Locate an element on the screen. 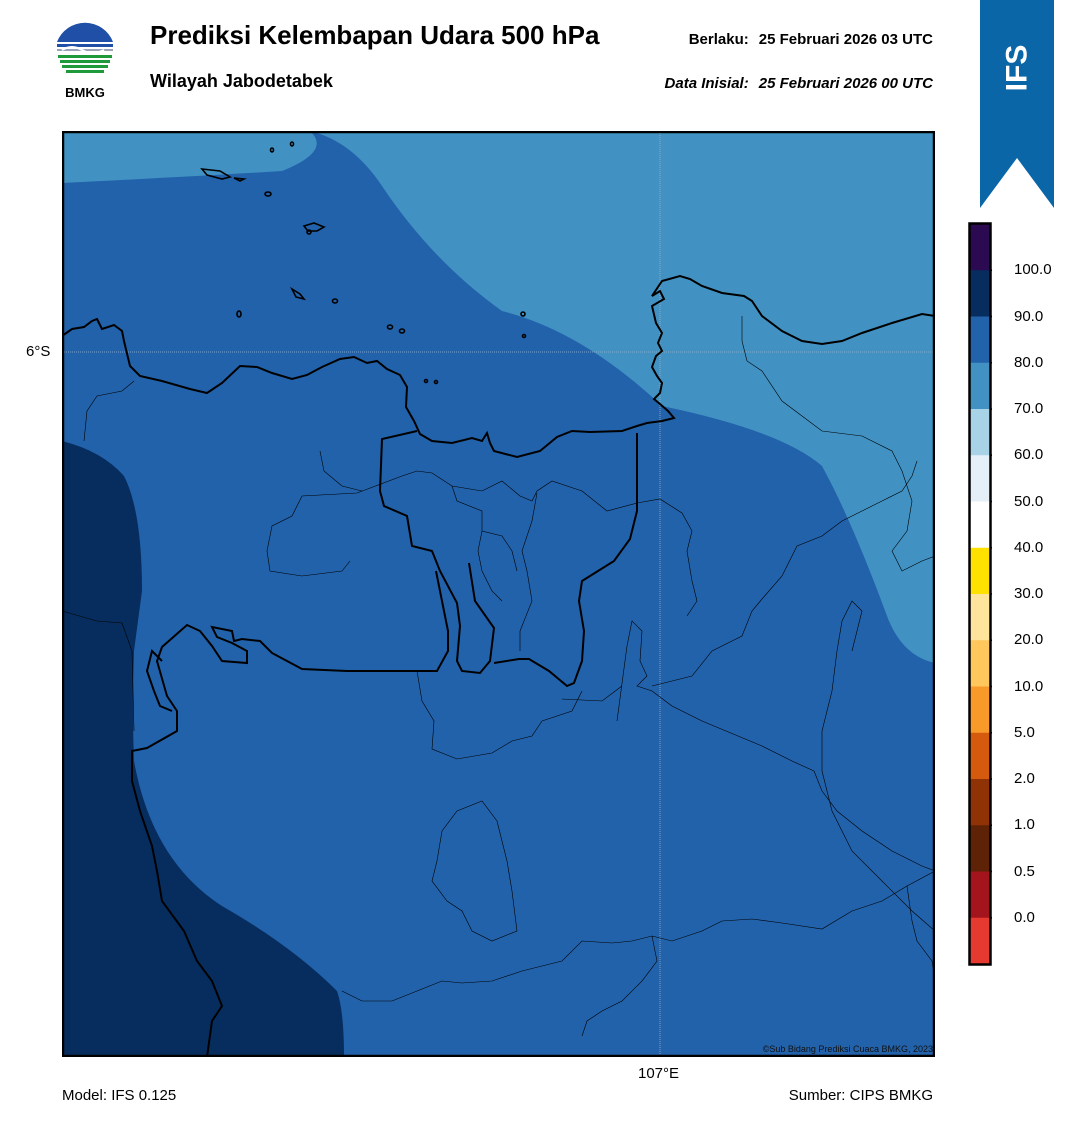 This screenshot has height=1128, width=1081. ifs-ribbon is located at coordinates (1017, 104).